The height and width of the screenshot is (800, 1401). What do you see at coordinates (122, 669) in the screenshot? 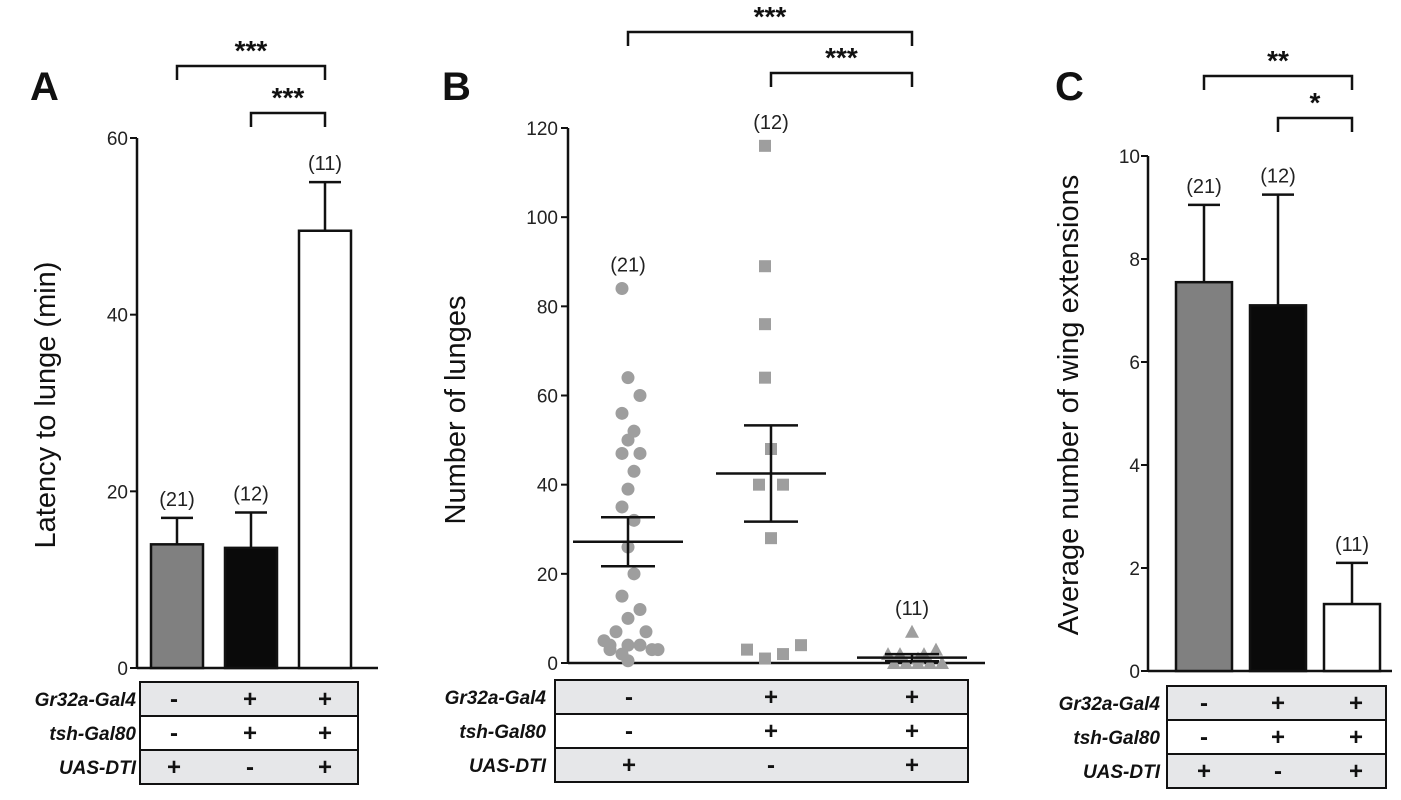
I see `y-tick-label-a: 0` at bounding box center [122, 669].